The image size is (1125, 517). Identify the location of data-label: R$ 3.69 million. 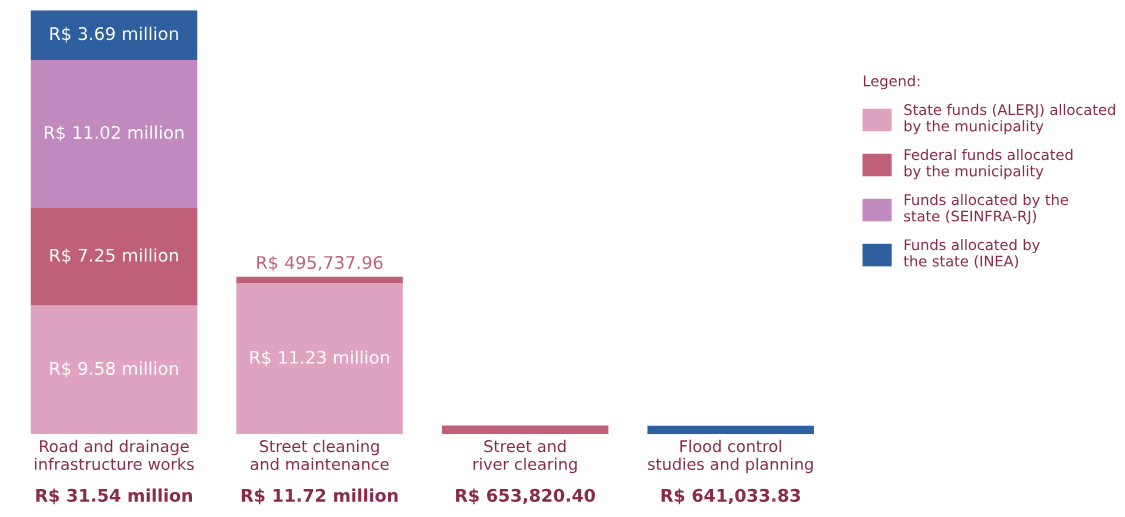
(114, 34).